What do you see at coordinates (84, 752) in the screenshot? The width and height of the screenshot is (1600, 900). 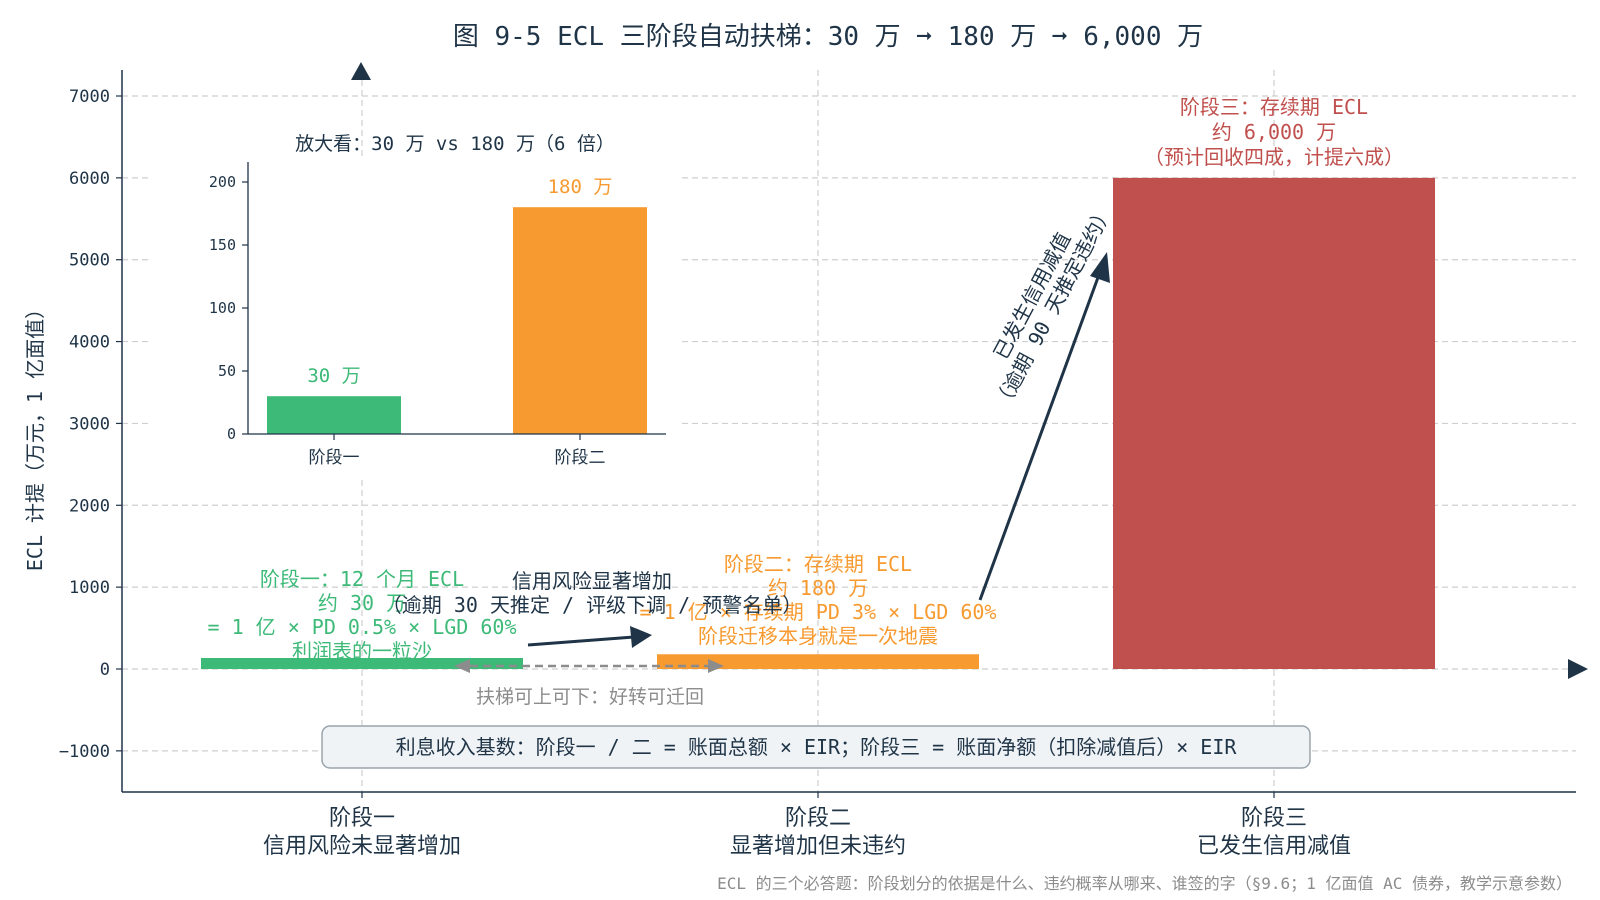 I see `y-tick-label: −1000` at bounding box center [84, 752].